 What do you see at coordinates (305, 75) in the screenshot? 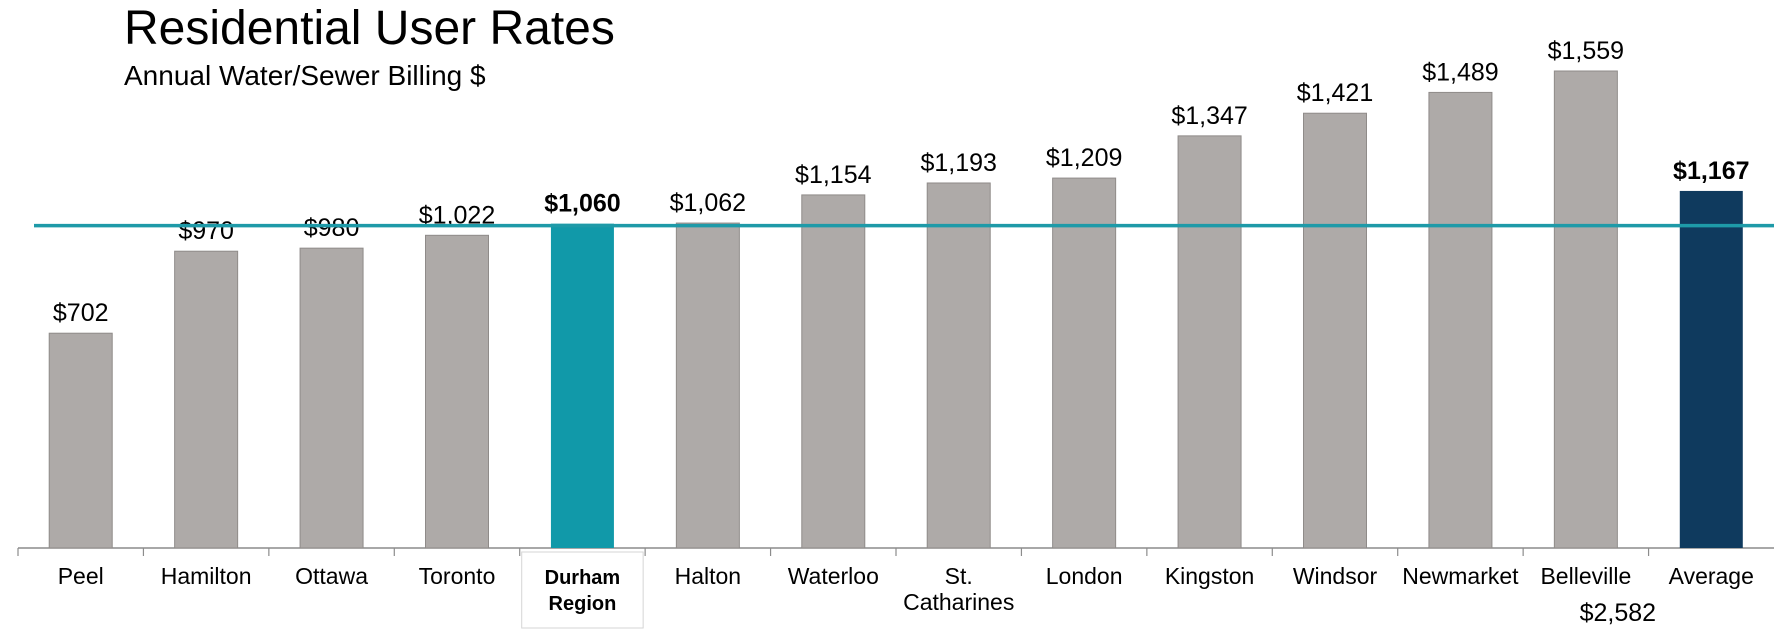
I see `chart-subtitle: Annual Water/Sewer Billing $` at bounding box center [305, 75].